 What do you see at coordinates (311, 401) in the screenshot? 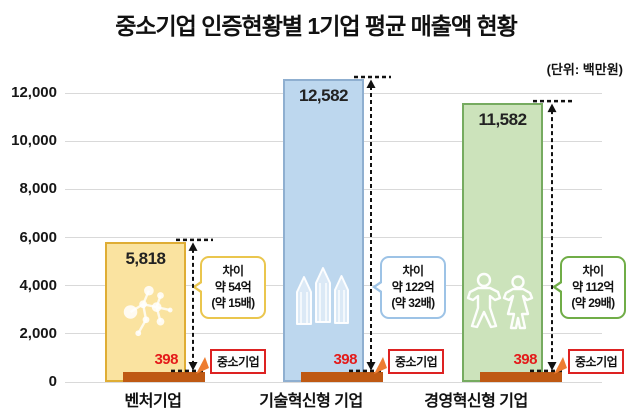
I see `category-label: 기술혁신형 기업` at bounding box center [311, 401].